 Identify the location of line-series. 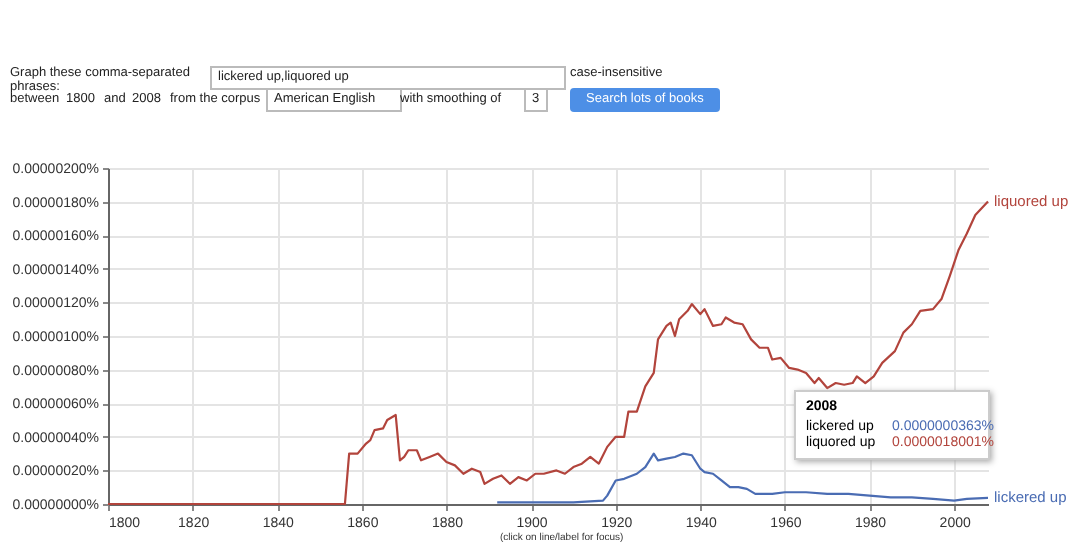
(743, 478).